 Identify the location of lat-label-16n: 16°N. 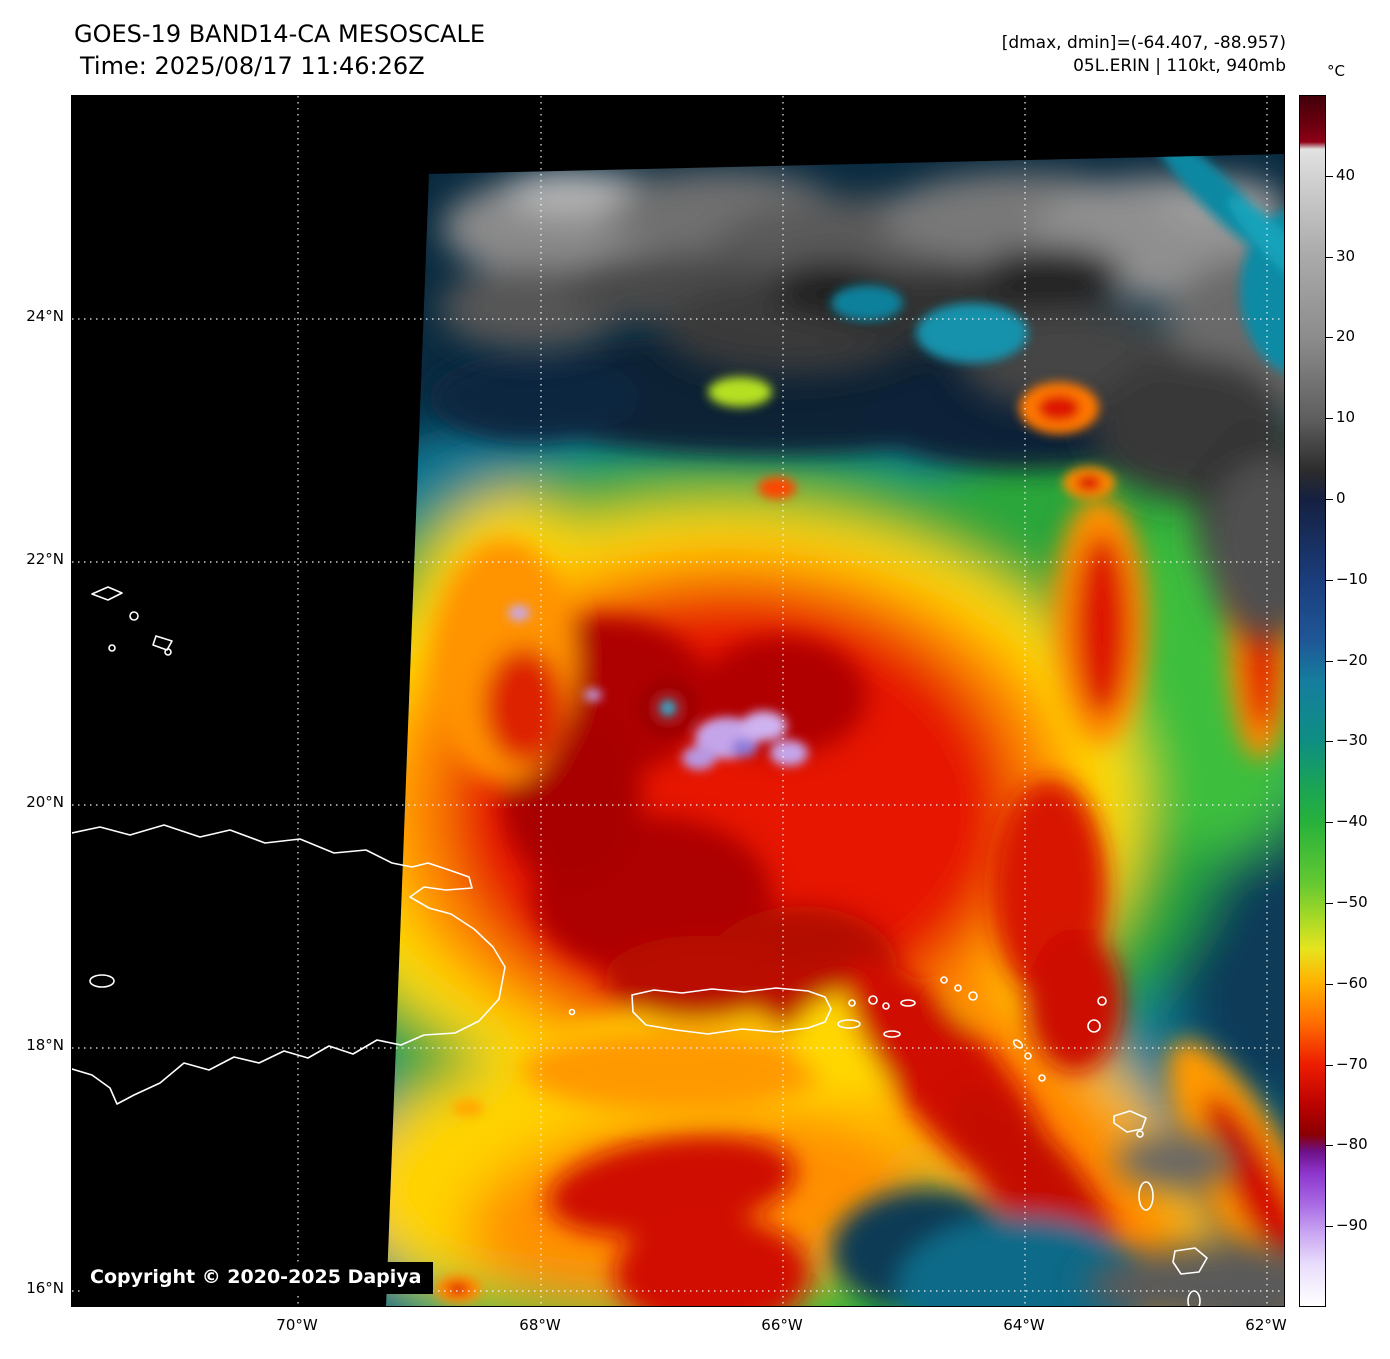
(45, 1288).